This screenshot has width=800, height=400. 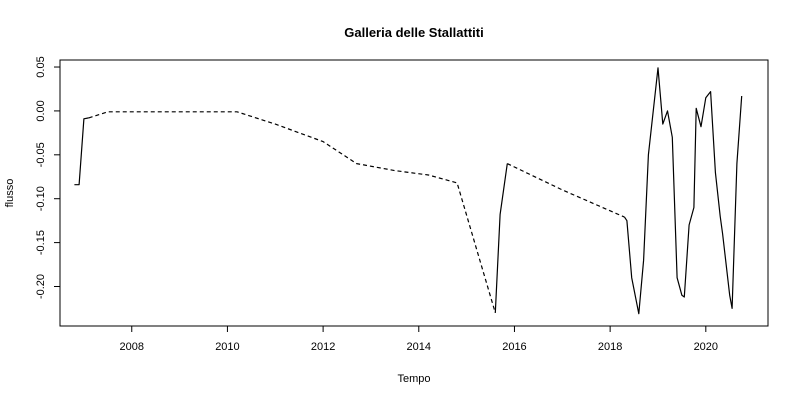 What do you see at coordinates (610, 347) in the screenshot?
I see `x-tick-label: 2018` at bounding box center [610, 347].